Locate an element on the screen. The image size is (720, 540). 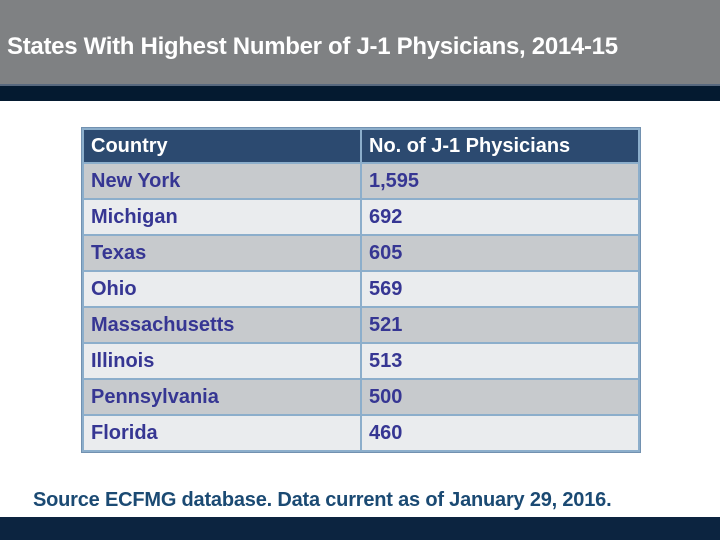
state-cell: Massachusetts is located at coordinates (222, 325).